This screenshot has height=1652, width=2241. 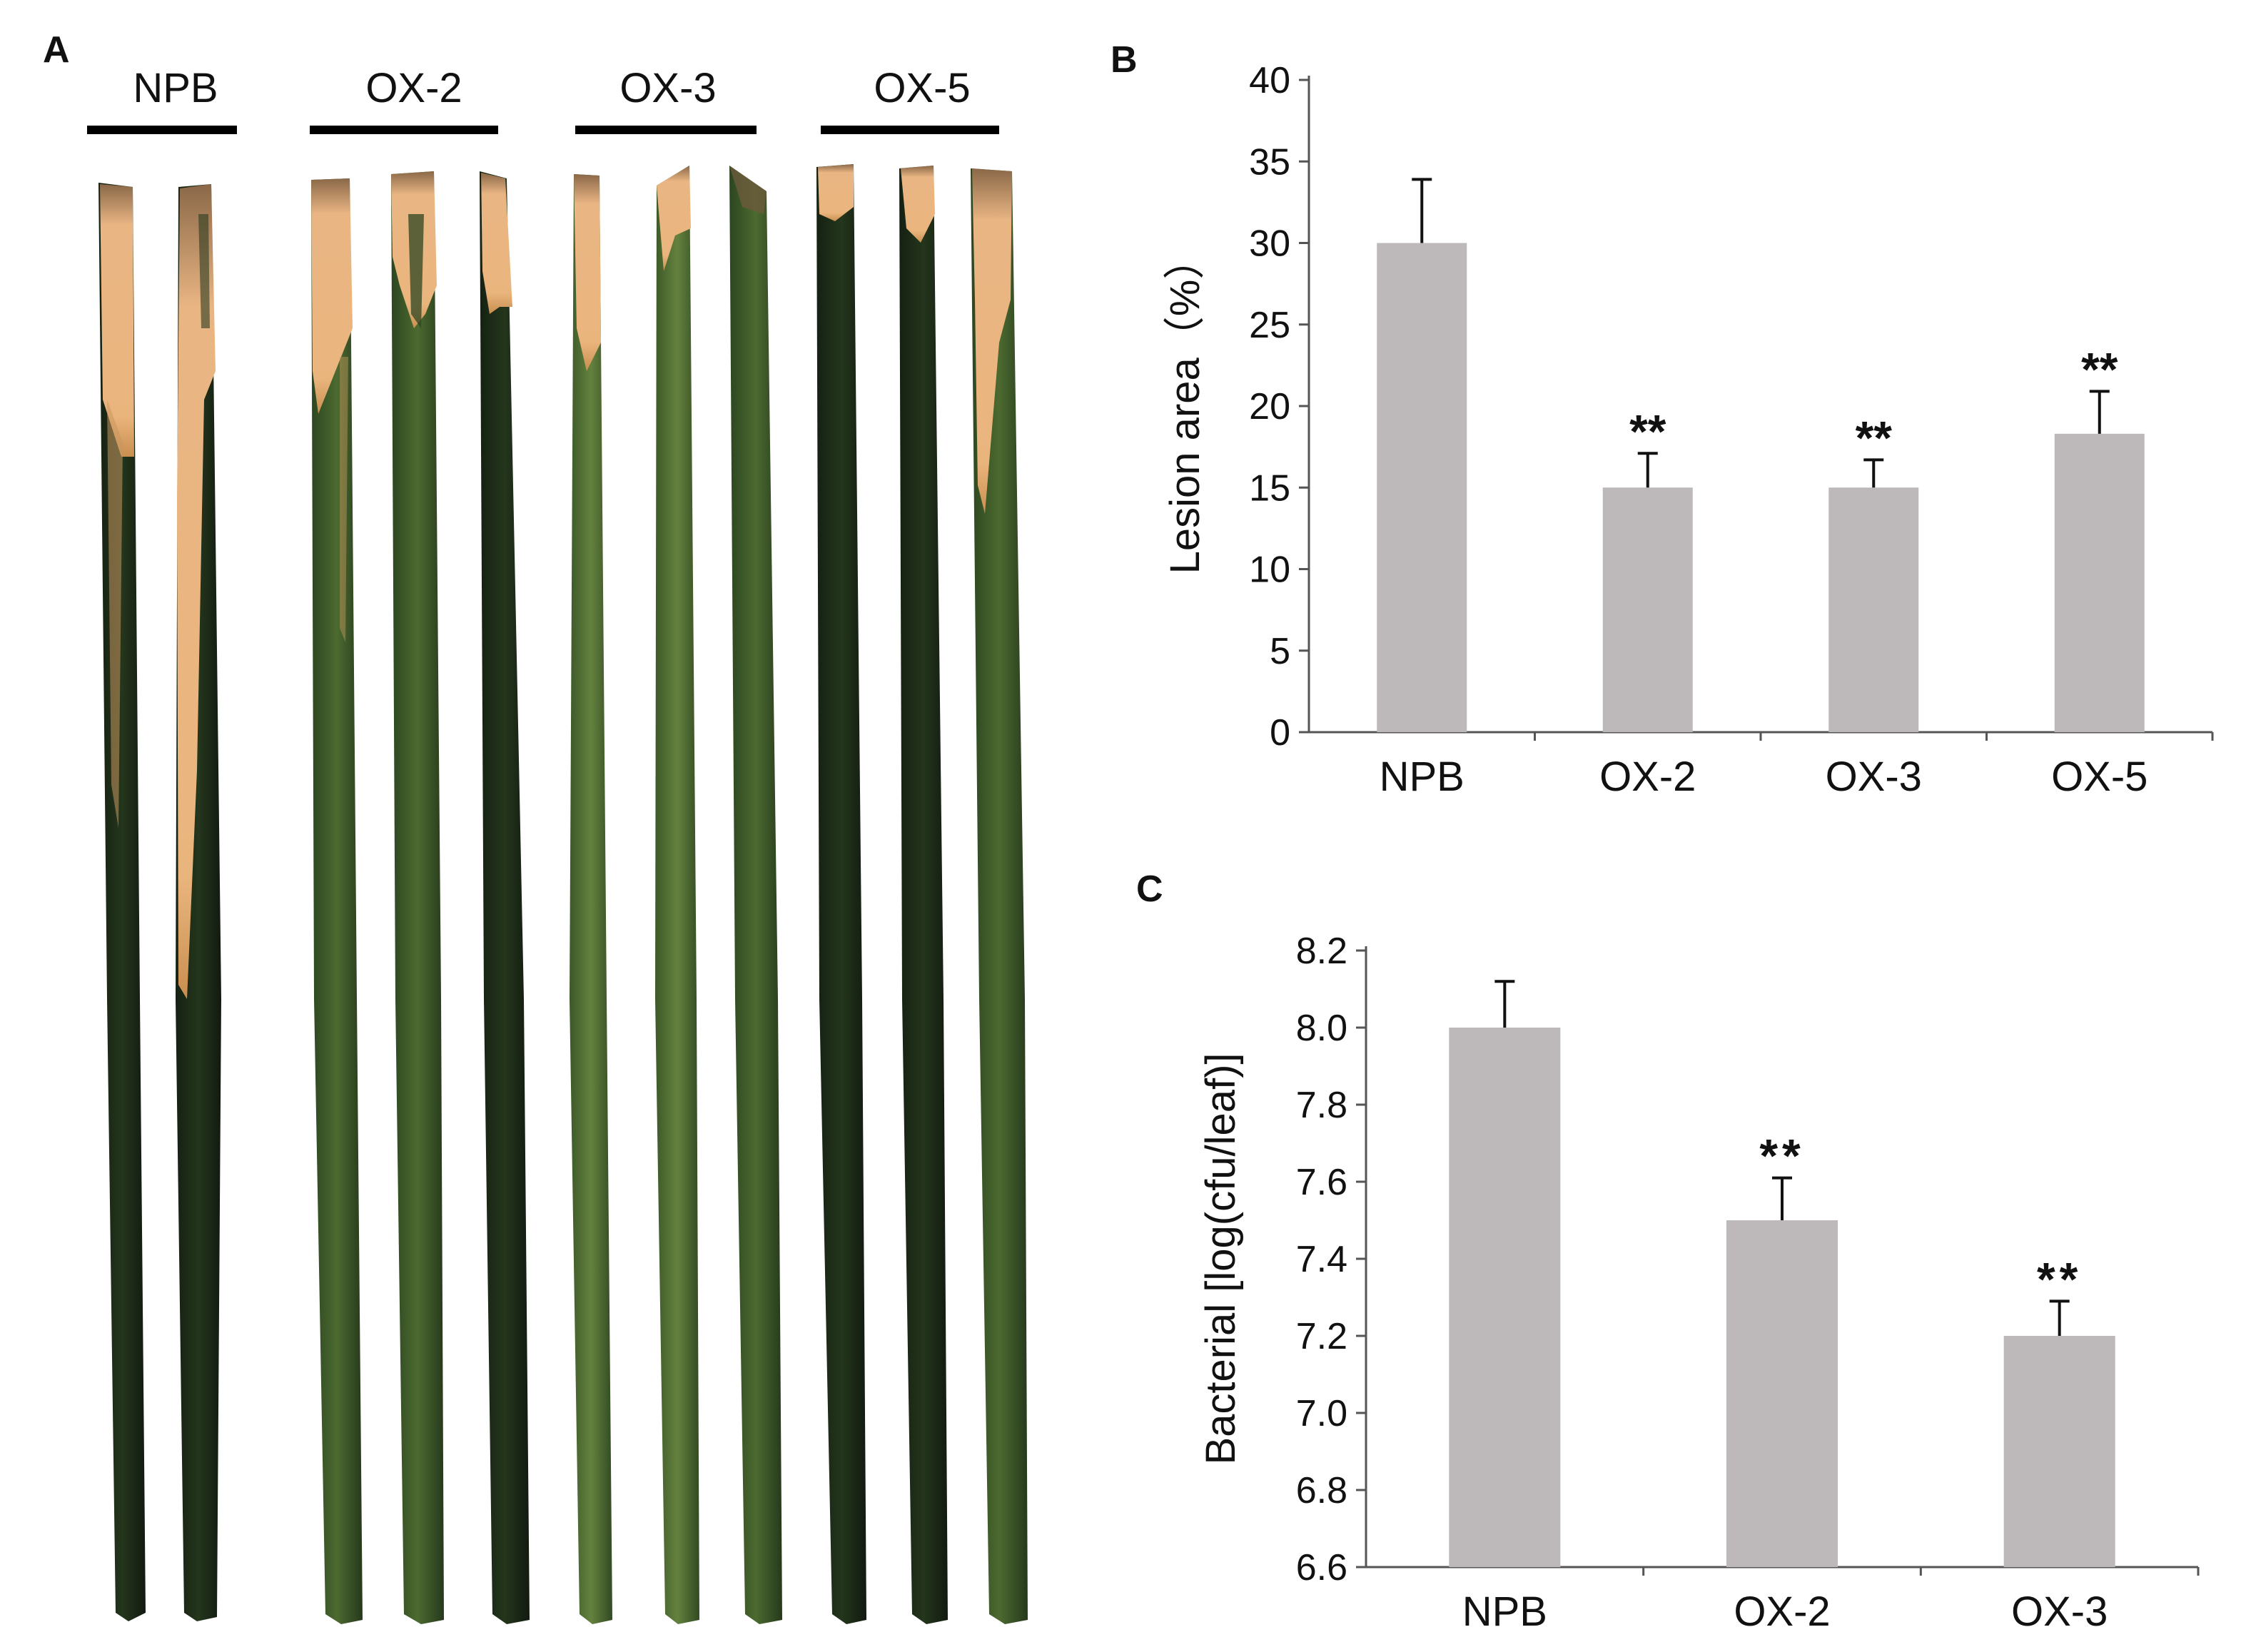 What do you see at coordinates (1270, 406) in the screenshot?
I see `y-tick-label: 20` at bounding box center [1270, 406].